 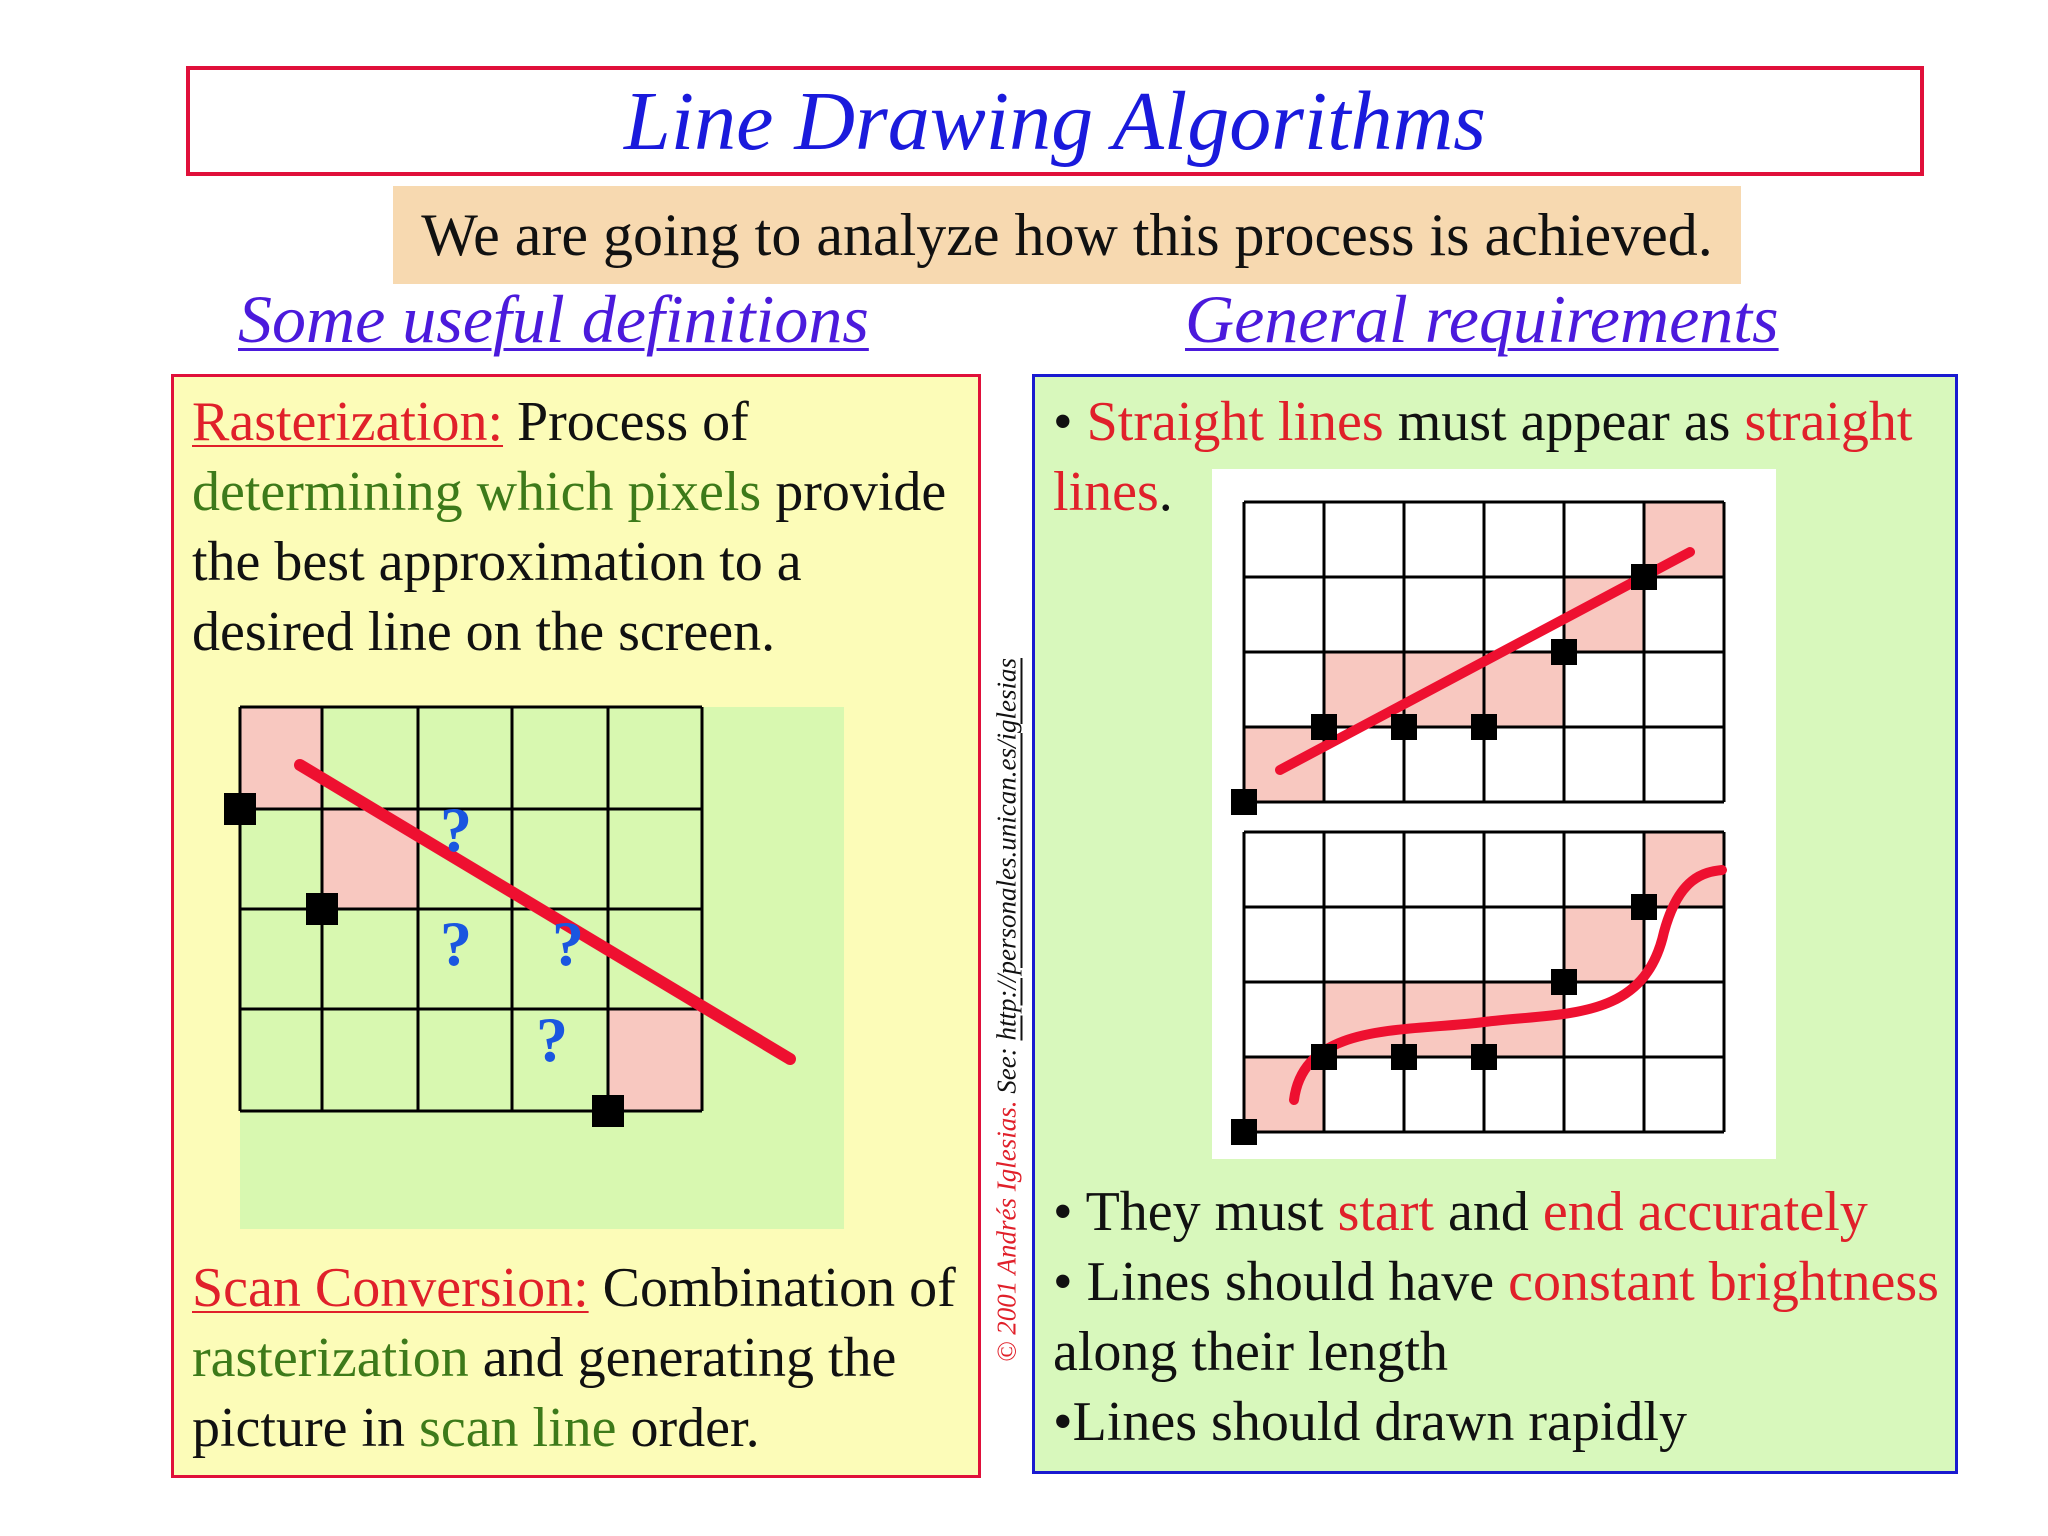 What do you see at coordinates (1370, 1422) in the screenshot?
I see `requirement-speed: •Lines should drawn rapidly` at bounding box center [1370, 1422].